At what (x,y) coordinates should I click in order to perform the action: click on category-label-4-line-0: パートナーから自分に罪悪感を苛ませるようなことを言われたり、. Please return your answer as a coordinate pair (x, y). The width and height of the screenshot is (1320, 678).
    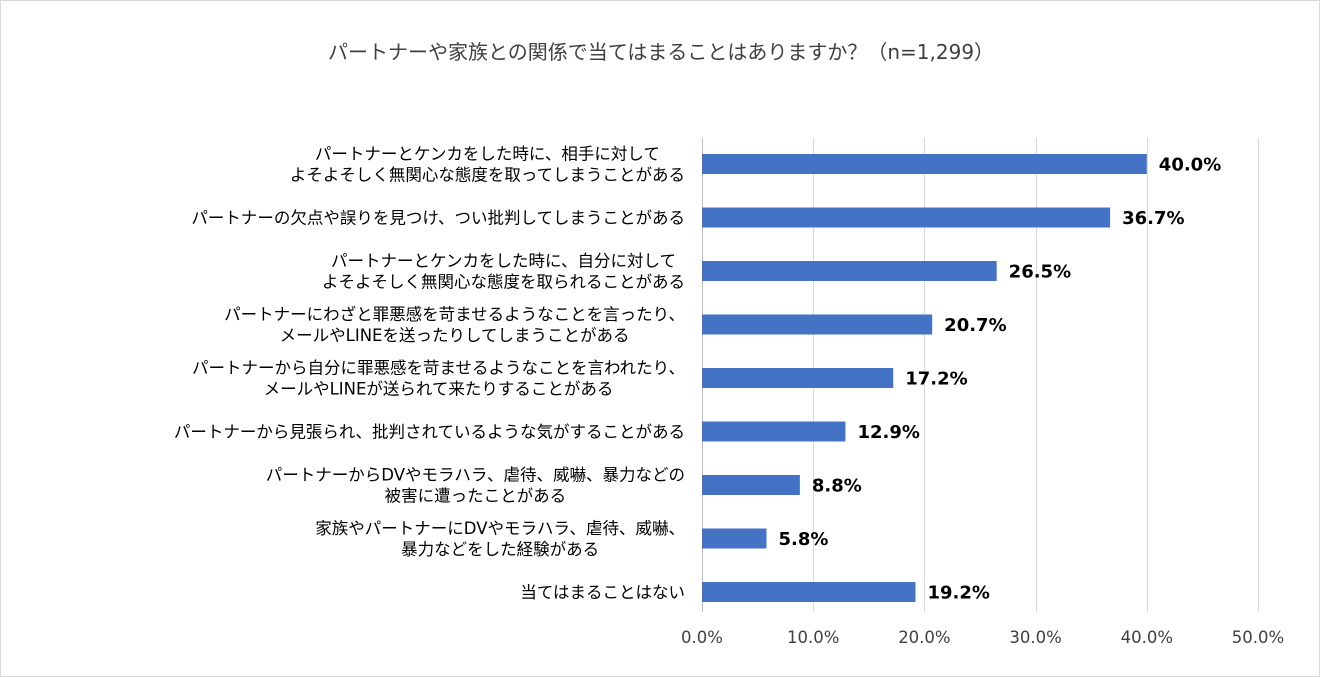
    Looking at the image, I should click on (438, 368).